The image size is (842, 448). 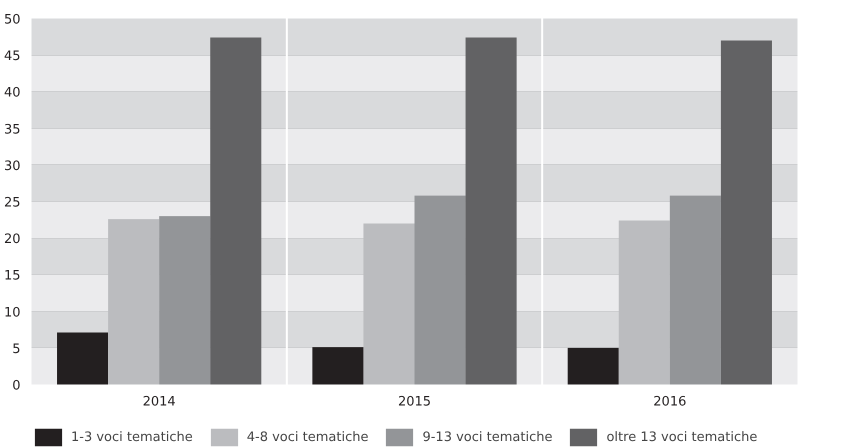 What do you see at coordinates (12, 276) in the screenshot?
I see `y-tick-label: 15` at bounding box center [12, 276].